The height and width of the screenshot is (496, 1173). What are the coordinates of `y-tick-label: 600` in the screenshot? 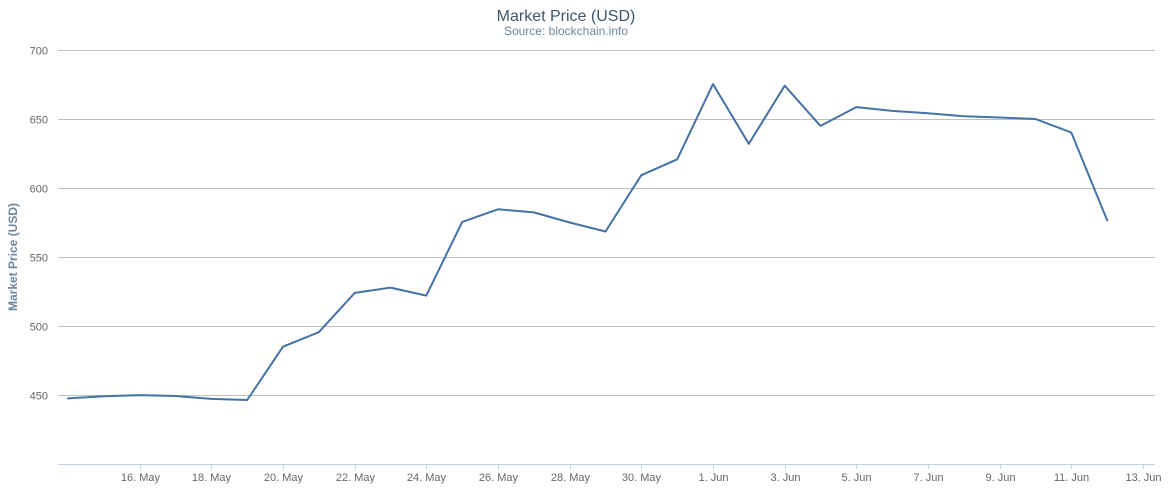 It's located at (39, 190).